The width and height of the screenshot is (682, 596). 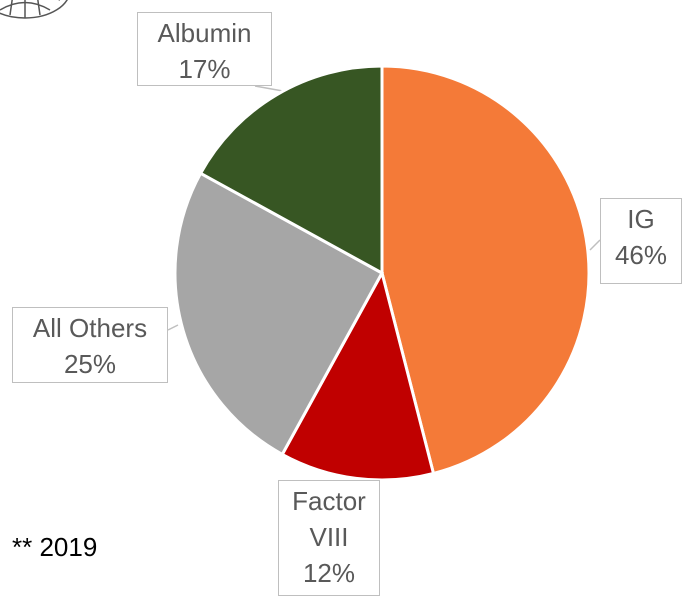 What do you see at coordinates (204, 33) in the screenshot?
I see `category-label: Albumin` at bounding box center [204, 33].